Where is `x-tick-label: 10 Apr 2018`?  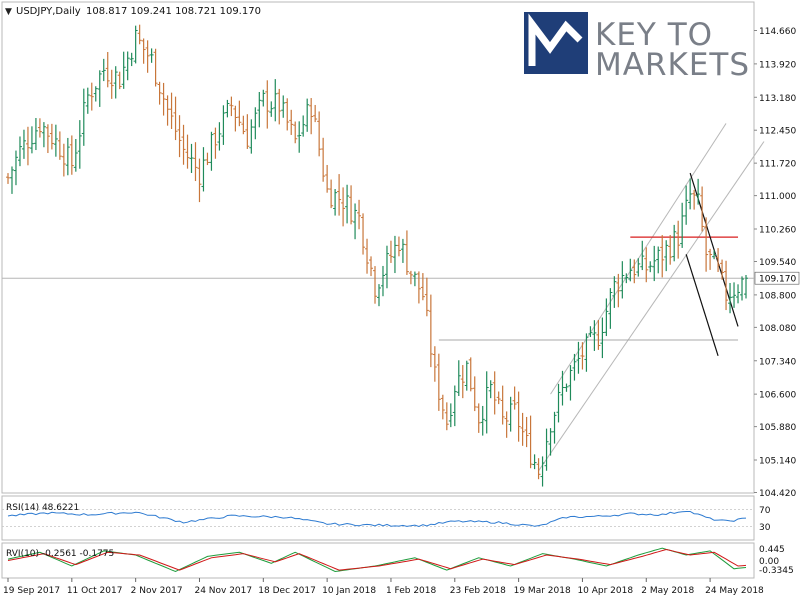 x-tick-label: 10 Apr 2018 is located at coordinates (605, 591).